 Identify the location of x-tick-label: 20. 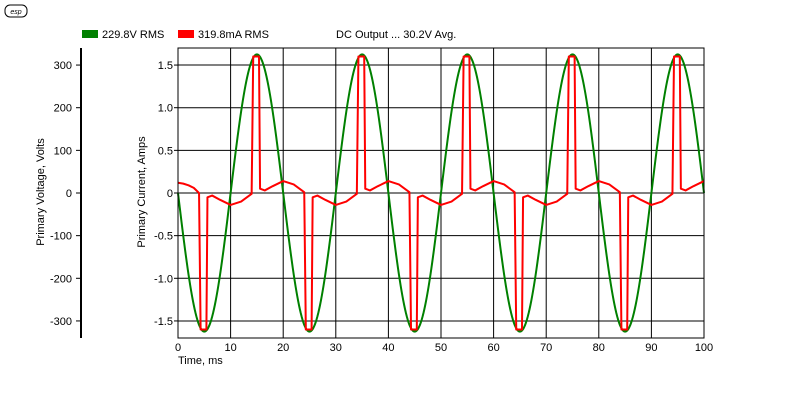
(283, 348).